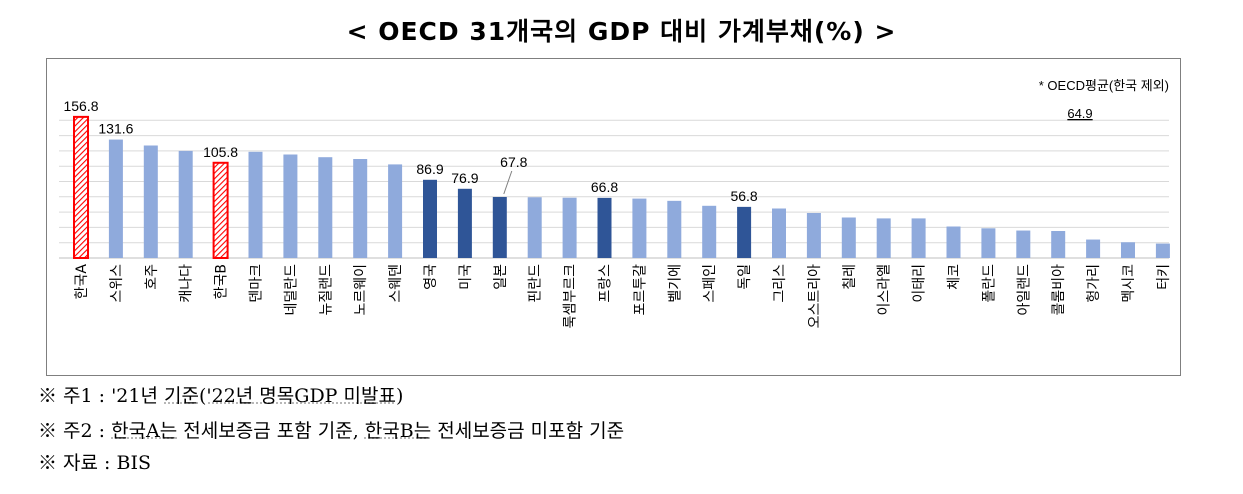 The height and width of the screenshot is (494, 1243). I want to click on category-label: 노르웨이, so click(361, 290).